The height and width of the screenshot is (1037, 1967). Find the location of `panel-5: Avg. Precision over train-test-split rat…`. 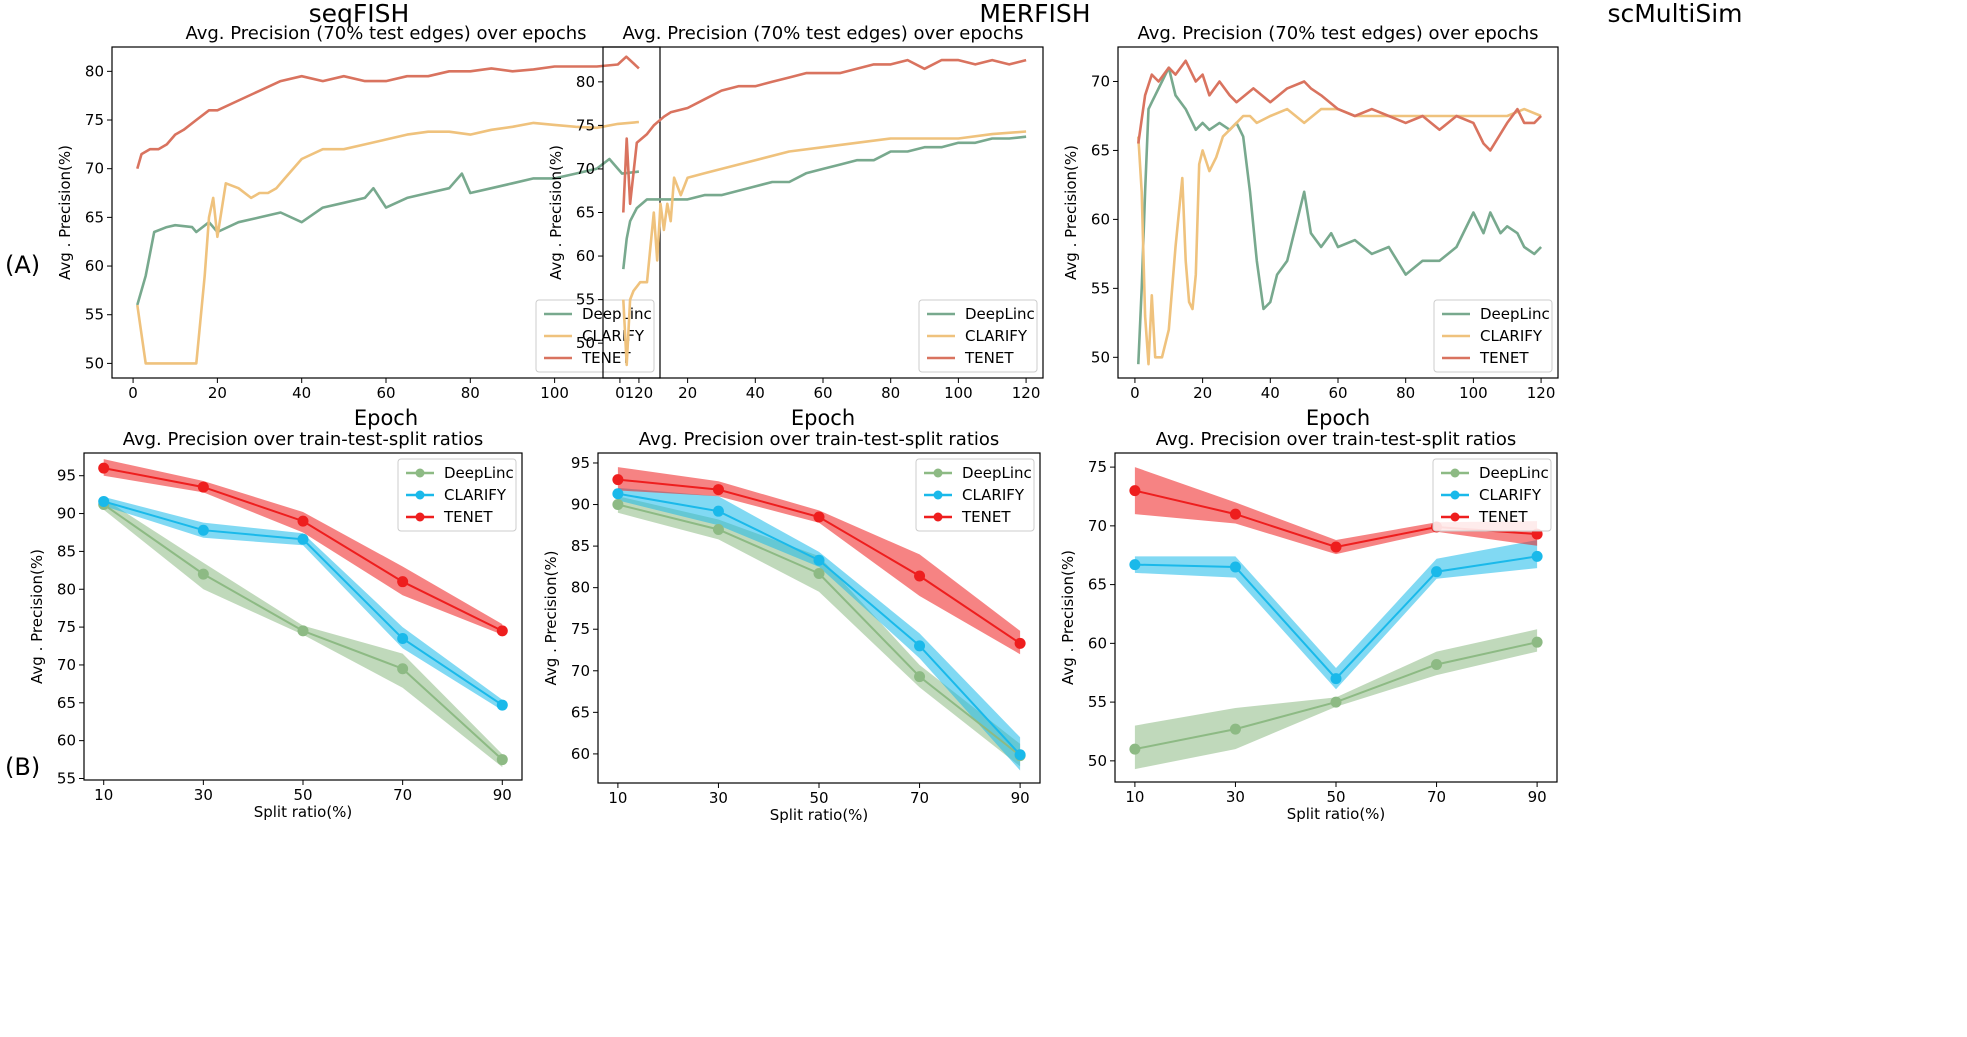

panel-5: Avg. Precision over train-test-split rat… is located at coordinates (1308, 626).